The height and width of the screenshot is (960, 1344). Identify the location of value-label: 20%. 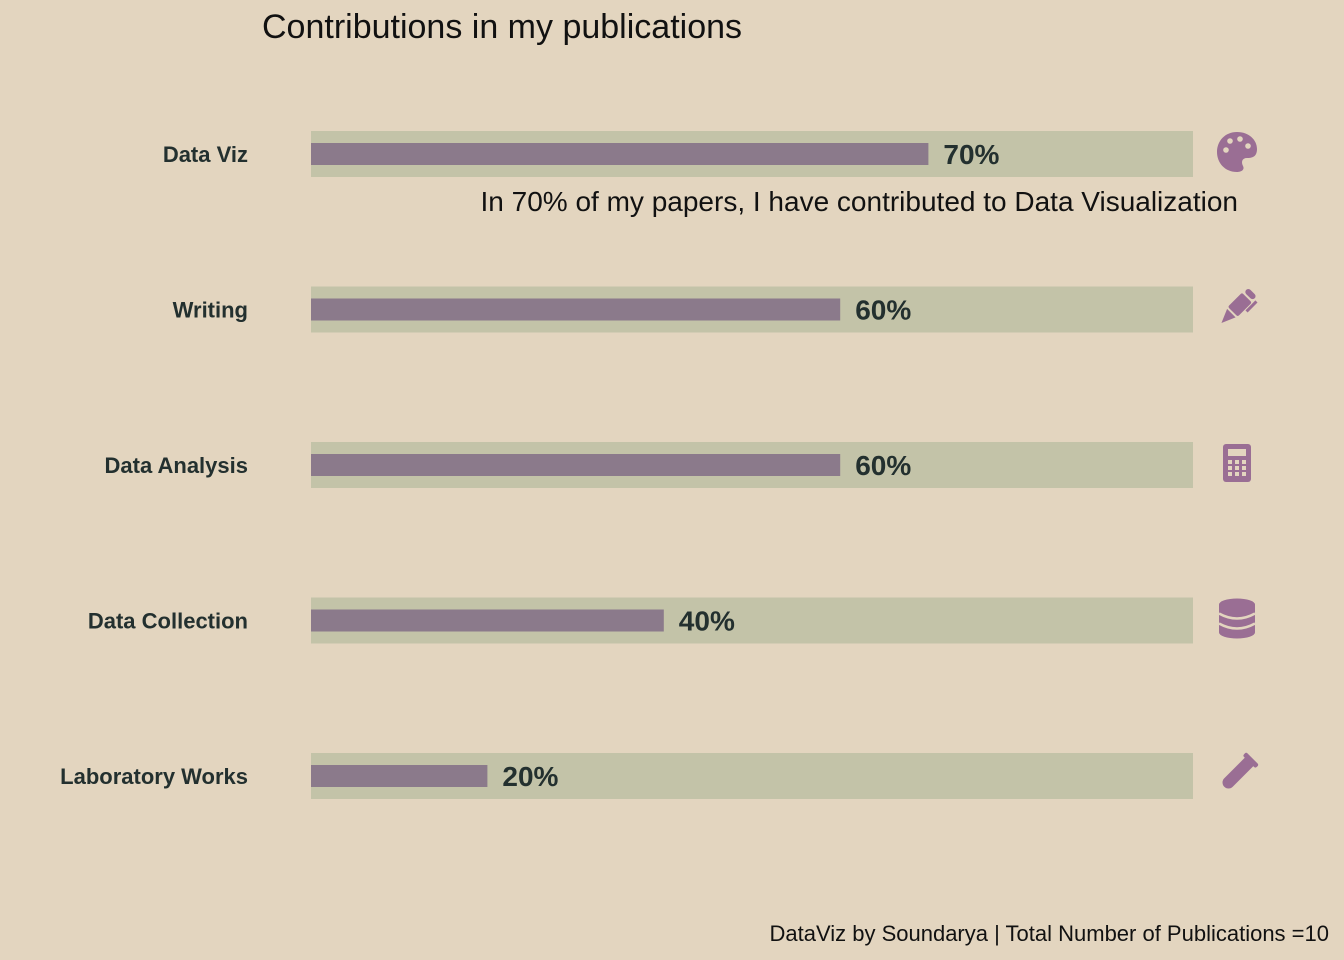
(530, 776).